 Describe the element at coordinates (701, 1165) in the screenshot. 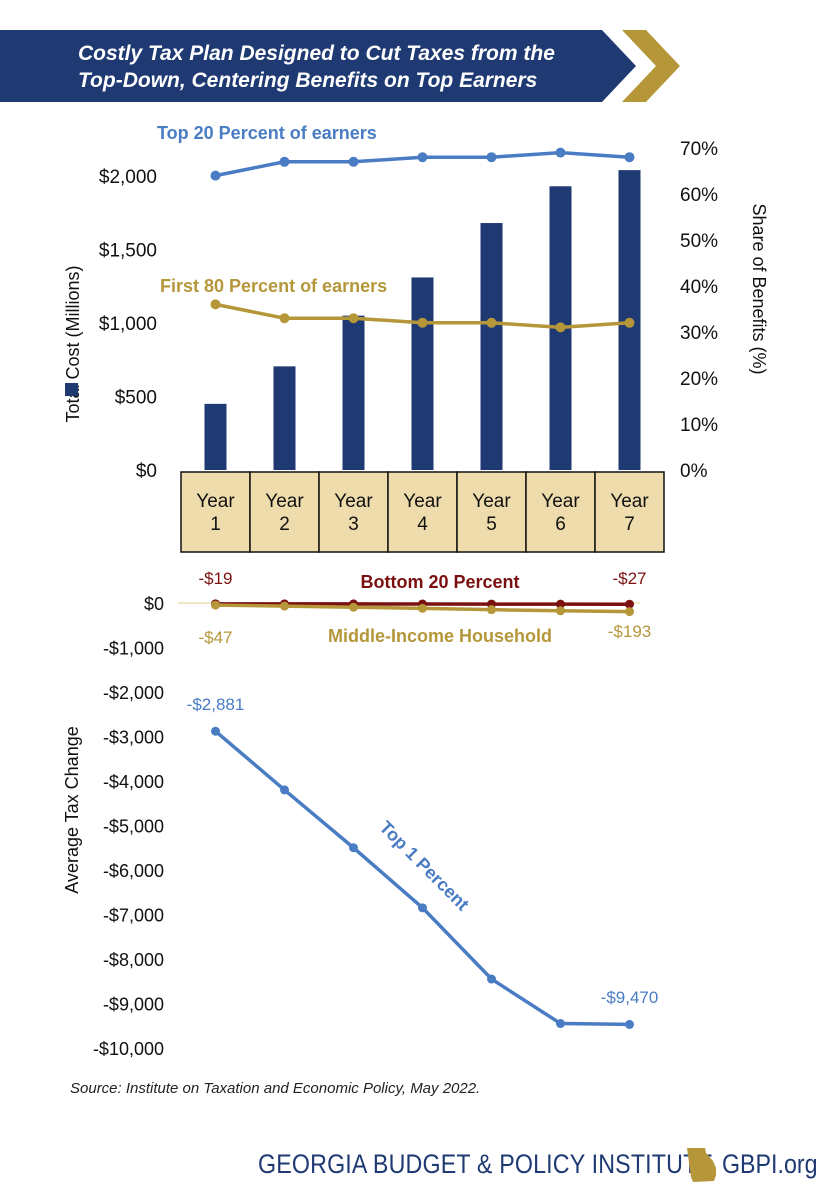

I see `georgia-state-icon` at that location.